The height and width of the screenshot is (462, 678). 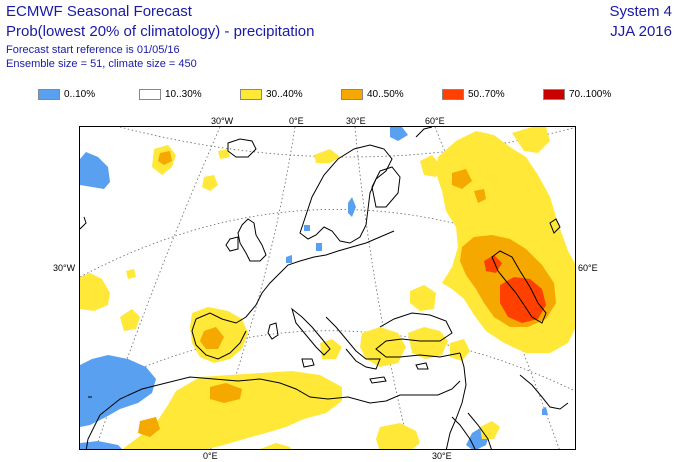 I want to click on season-label: JJA 2016, so click(x=641, y=31).